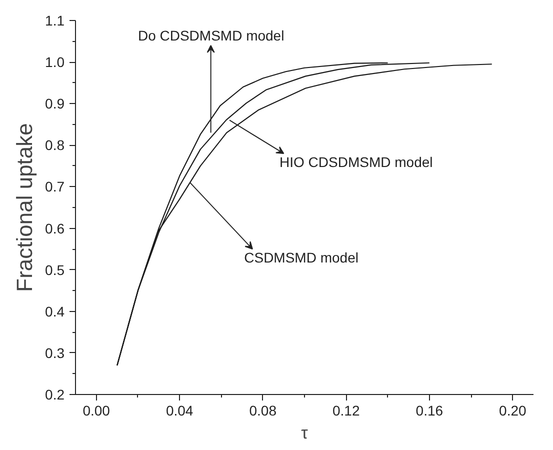 Image resolution: width=553 pixels, height=450 pixels. What do you see at coordinates (301, 258) in the screenshot?
I see `annotation: CSDMSMD model` at bounding box center [301, 258].